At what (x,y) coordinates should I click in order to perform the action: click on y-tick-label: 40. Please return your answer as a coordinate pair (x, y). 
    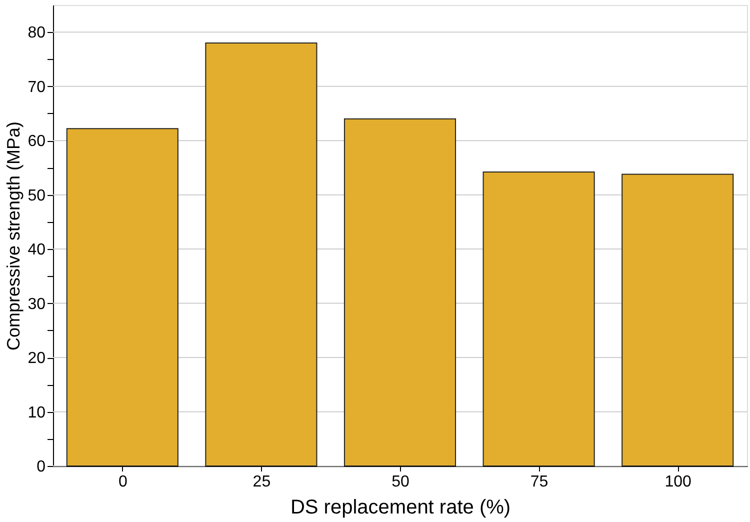
    Looking at the image, I should click on (37, 250).